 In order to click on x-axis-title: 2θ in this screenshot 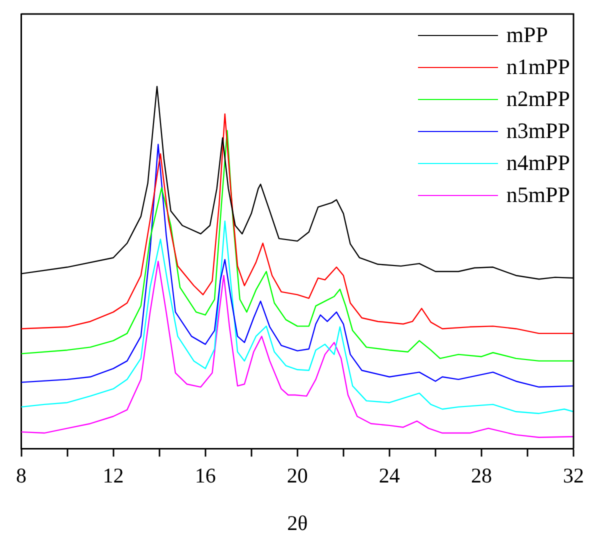, I will do `click(297, 522)`.